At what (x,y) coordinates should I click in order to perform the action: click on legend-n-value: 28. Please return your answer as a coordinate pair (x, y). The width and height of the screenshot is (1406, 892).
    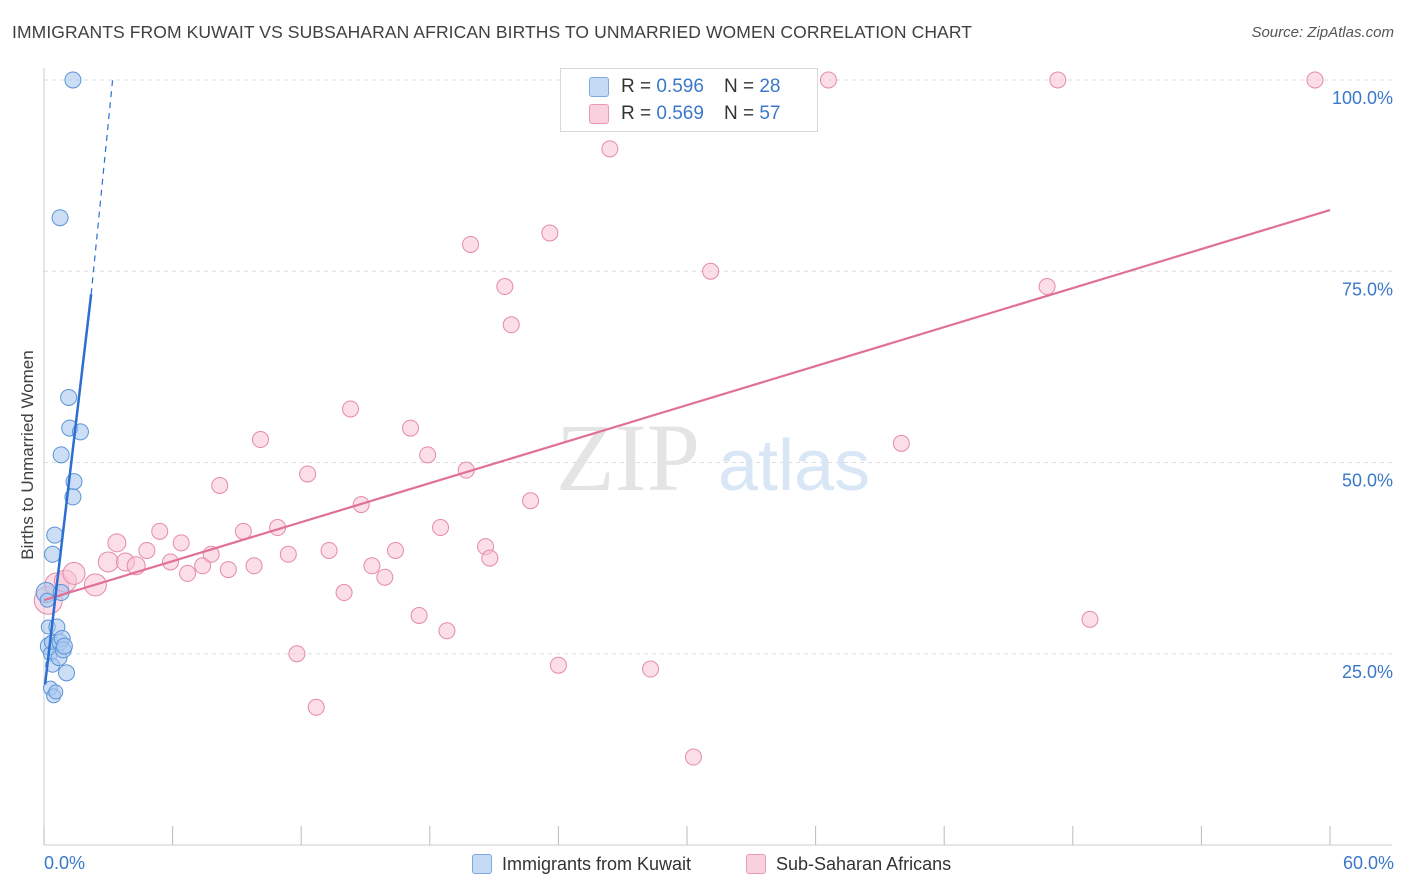
    Looking at the image, I should click on (770, 86).